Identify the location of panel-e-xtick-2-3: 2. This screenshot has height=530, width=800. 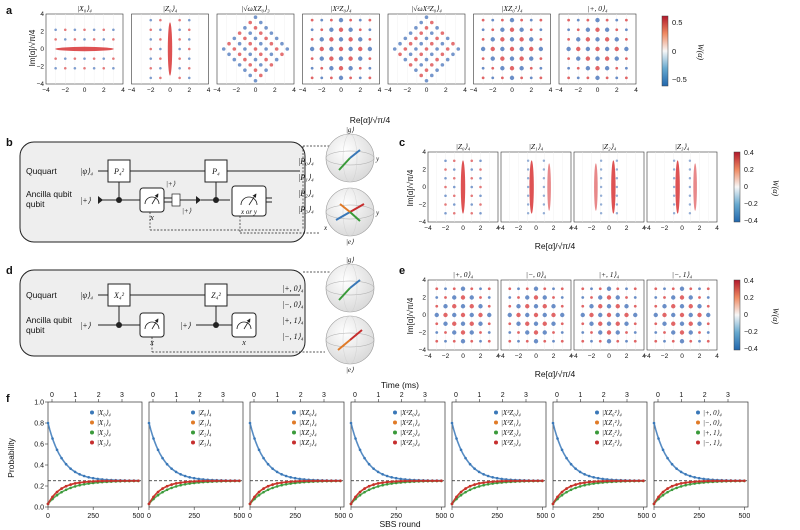
(627, 356).